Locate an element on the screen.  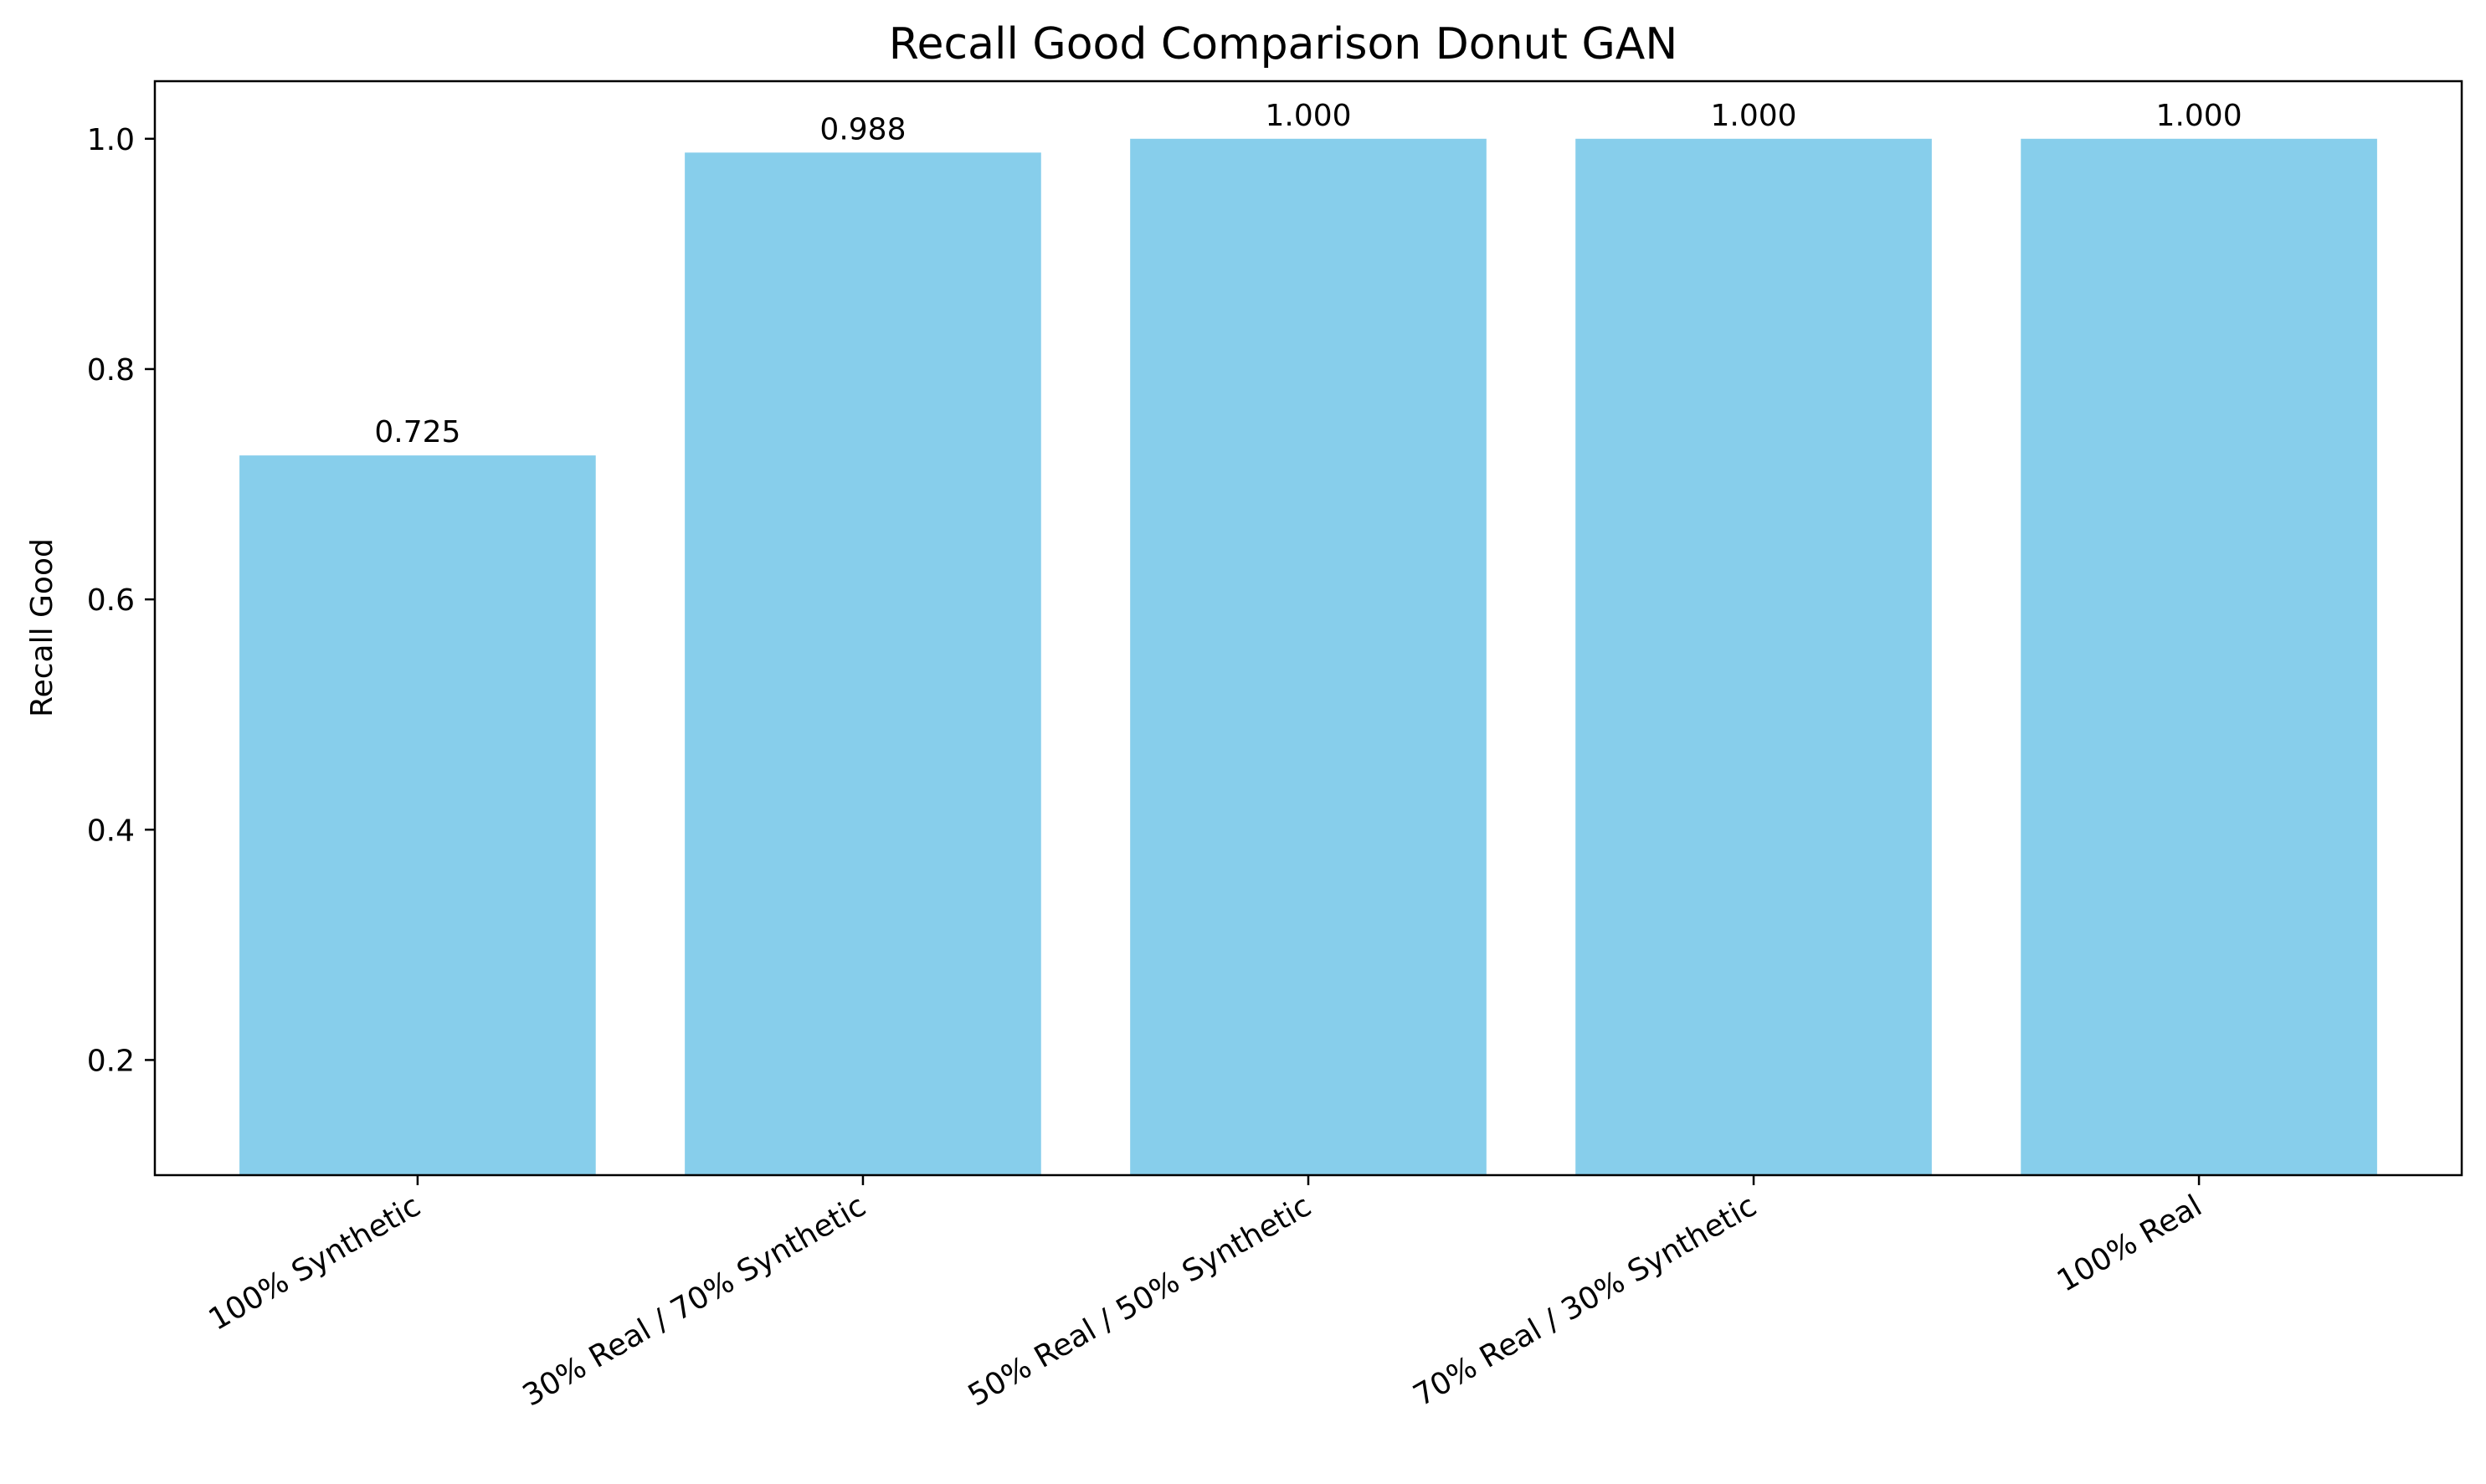
x-tick-label: 30% Real / 70% Synthetic is located at coordinates (694, 1301).